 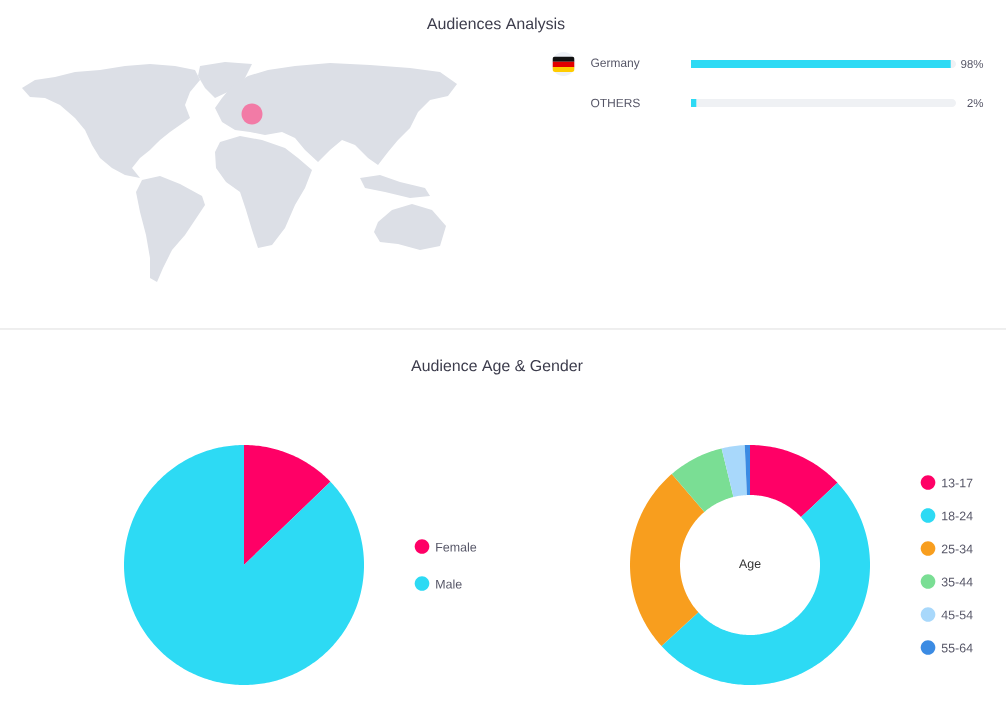 I want to click on data-label: 2%, so click(x=975, y=103).